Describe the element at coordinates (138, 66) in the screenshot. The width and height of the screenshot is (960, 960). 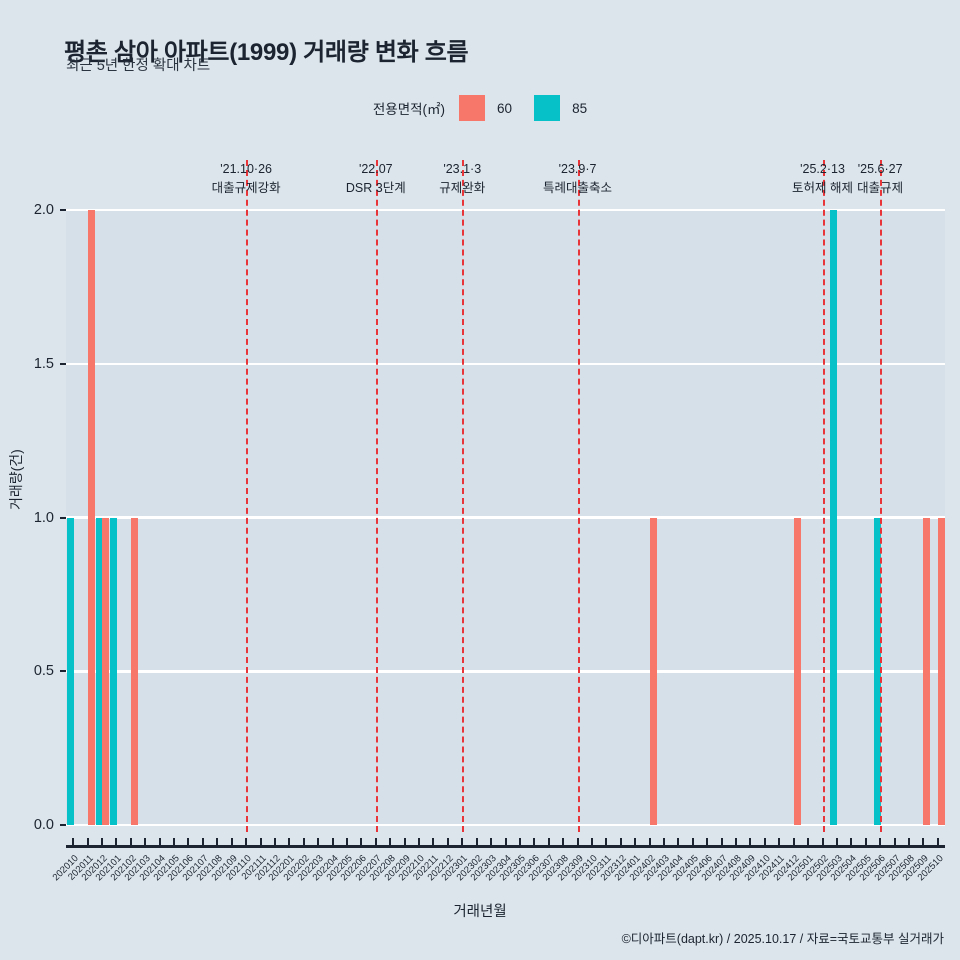
I see `page-subtitle: 최근 5년 한정 확대 차트` at that location.